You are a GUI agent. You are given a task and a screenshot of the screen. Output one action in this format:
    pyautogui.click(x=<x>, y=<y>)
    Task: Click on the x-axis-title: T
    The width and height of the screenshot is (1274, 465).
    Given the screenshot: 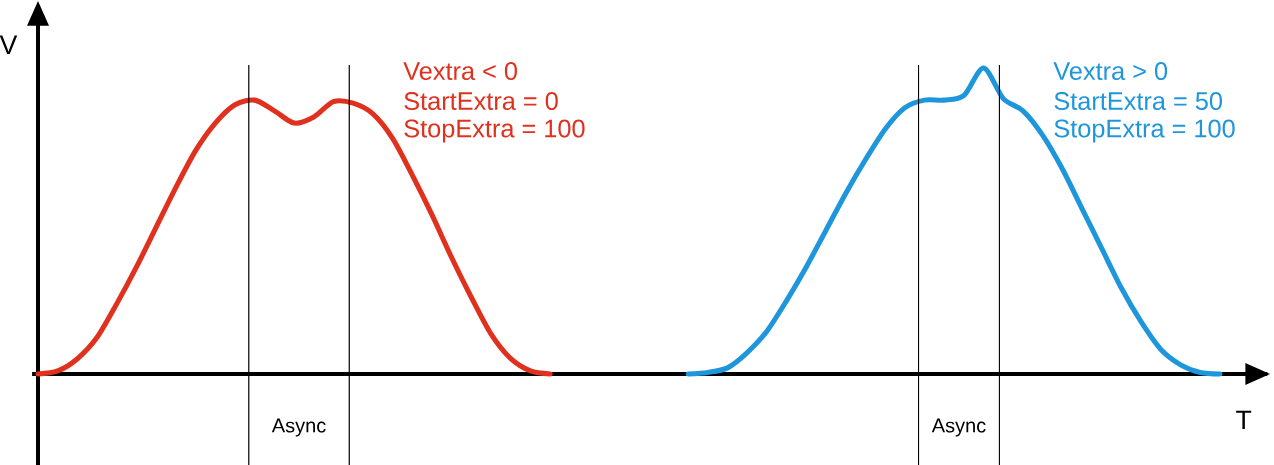 What is the action you would take?
    pyautogui.click(x=1244, y=420)
    